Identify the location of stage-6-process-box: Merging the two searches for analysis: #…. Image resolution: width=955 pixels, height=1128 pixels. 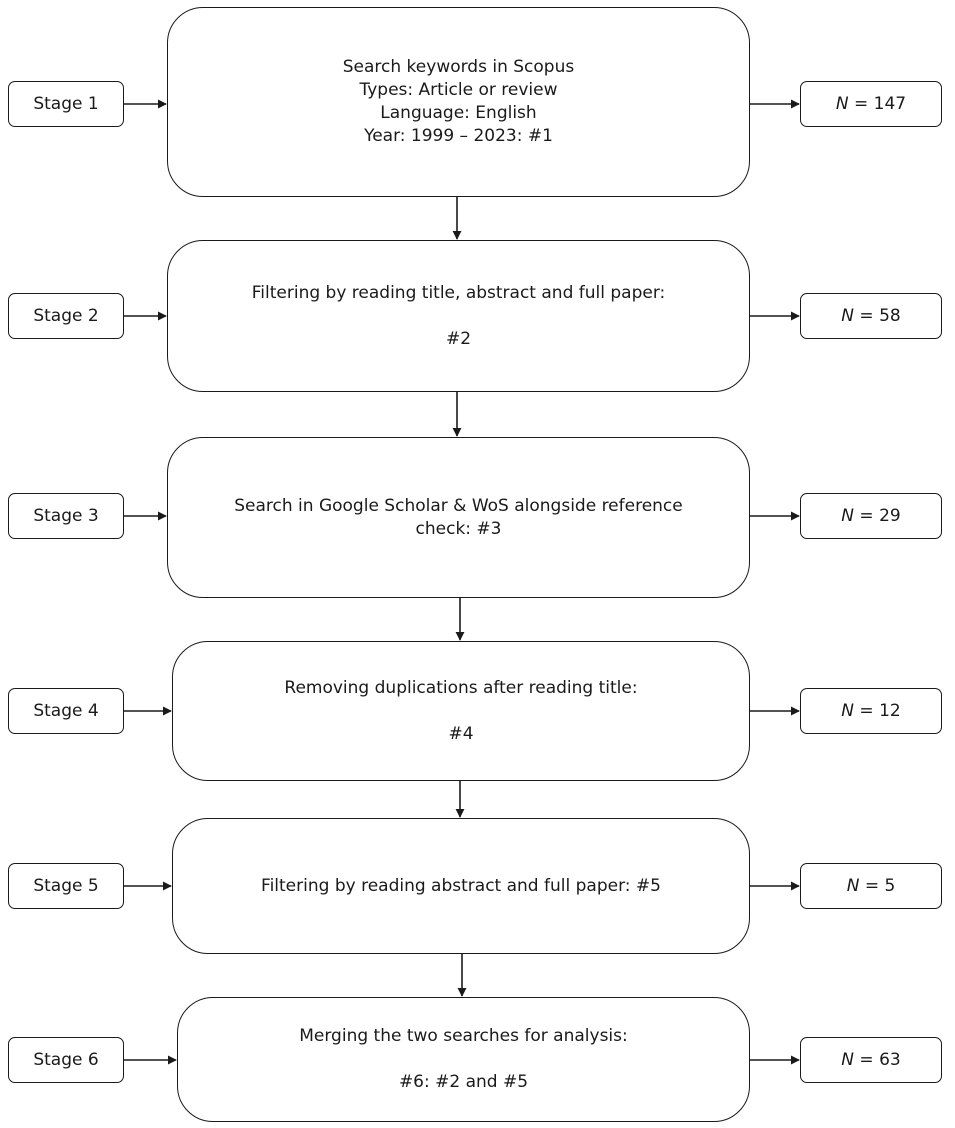
(463, 1059).